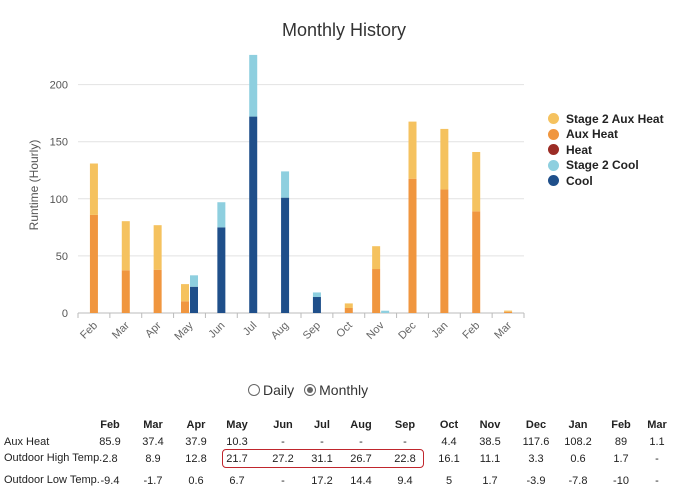 This screenshot has height=499, width=684. I want to click on x-tick-label: Feb, so click(89, 331).